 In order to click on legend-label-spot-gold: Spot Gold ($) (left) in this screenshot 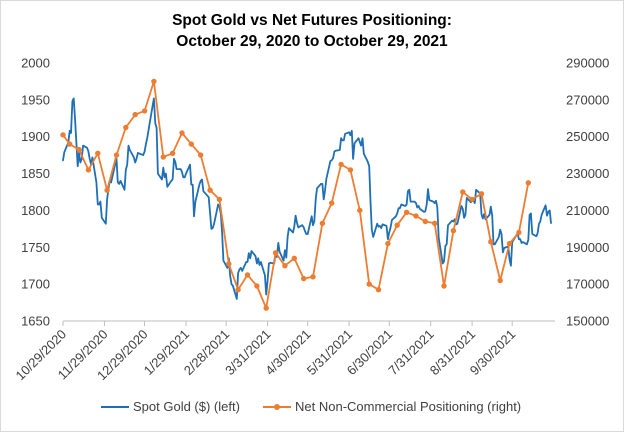, I will do `click(186, 406)`.